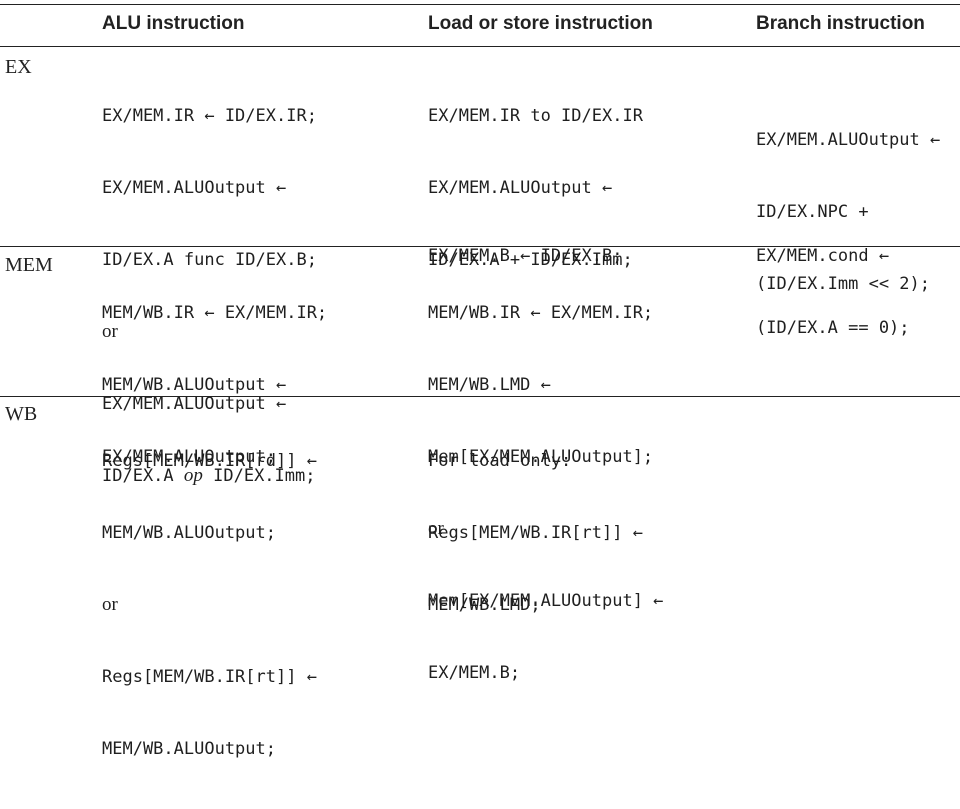 The image size is (960, 809). I want to click on mem-alu-line: MEM/WB.ALUOutput ←, so click(194, 385).